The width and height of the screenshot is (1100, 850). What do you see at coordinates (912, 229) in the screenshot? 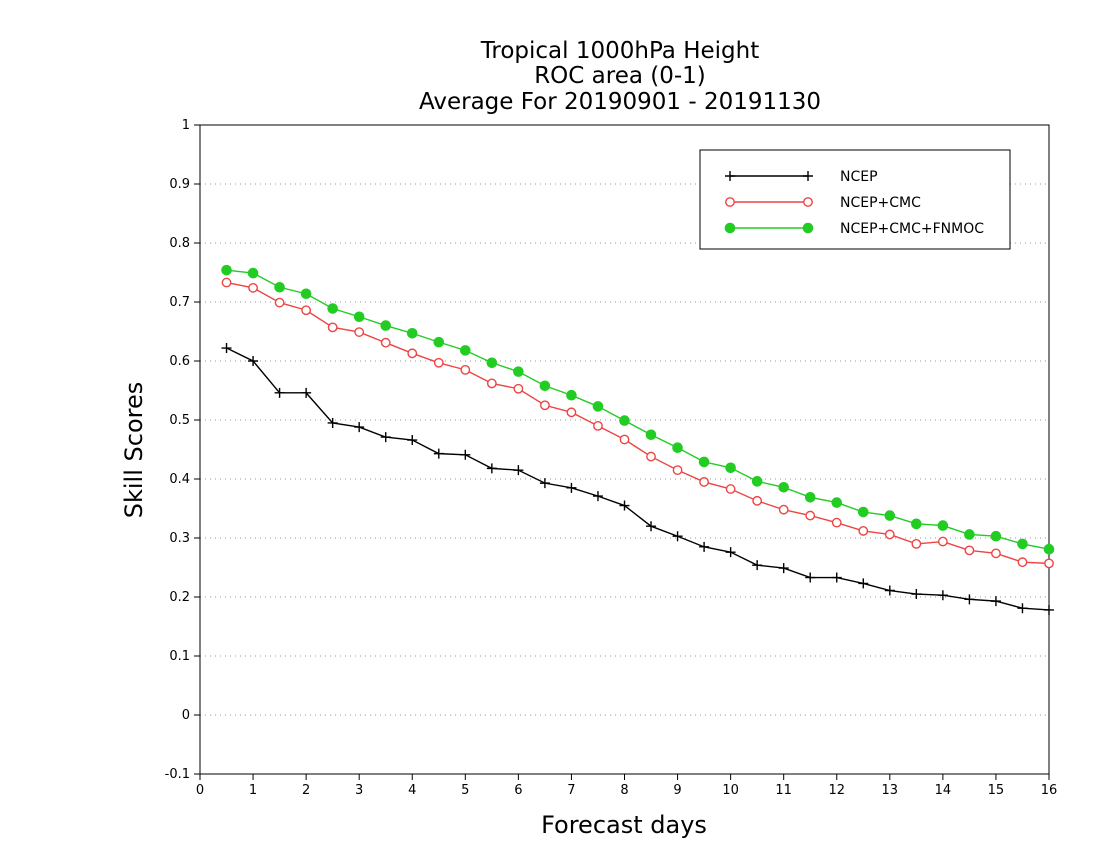
I see `legend-label-ncep-cmc-fnmoc: NCEP+CMC+FNMOC` at bounding box center [912, 229].